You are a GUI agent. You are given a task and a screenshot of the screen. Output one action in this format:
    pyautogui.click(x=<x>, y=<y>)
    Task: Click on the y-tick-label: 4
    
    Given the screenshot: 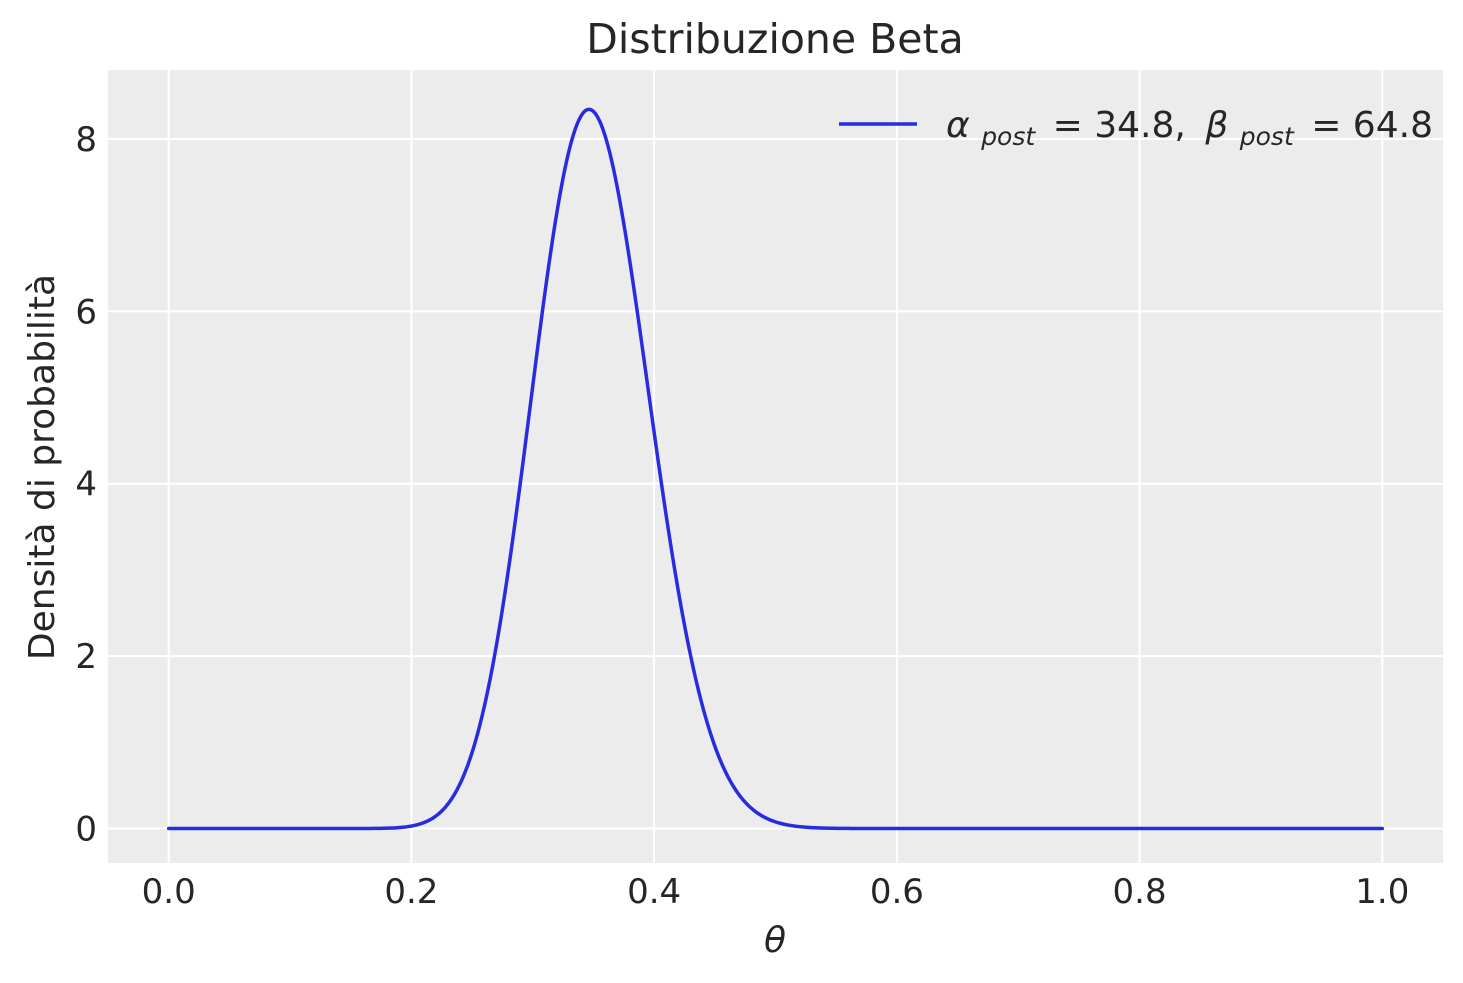 What is the action you would take?
    pyautogui.click(x=86, y=485)
    